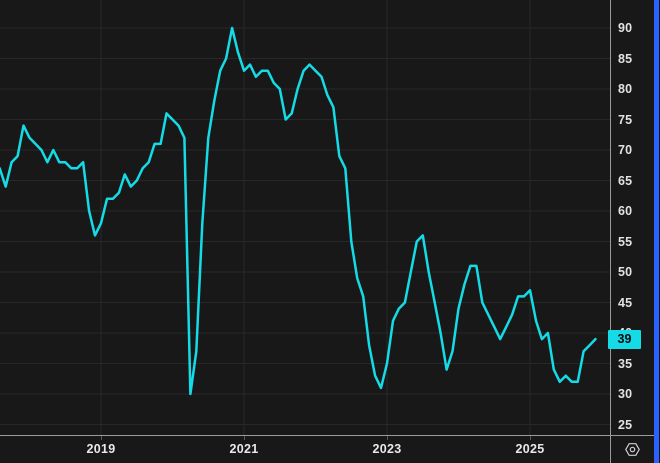 The width and height of the screenshot is (660, 463). Describe the element at coordinates (625, 119) in the screenshot. I see `y-axis-label: 75` at that location.